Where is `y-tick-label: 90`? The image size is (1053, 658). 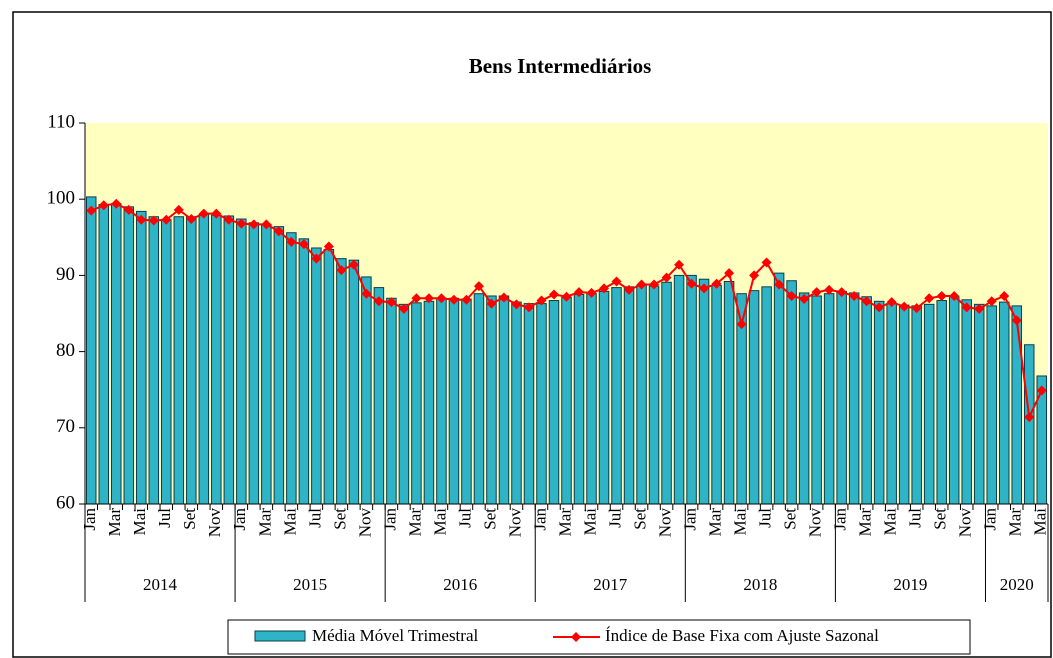
y-tick-label: 90 is located at coordinates (65, 274).